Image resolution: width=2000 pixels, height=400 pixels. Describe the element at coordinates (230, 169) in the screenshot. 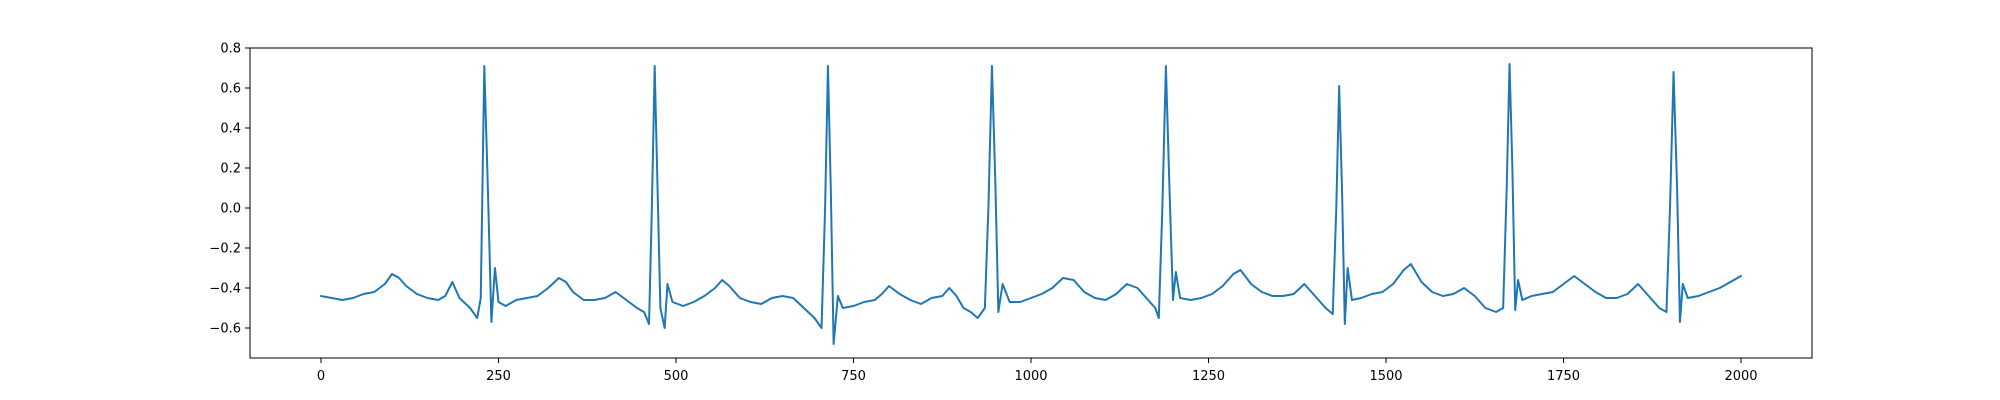

I see `y-tick-label: 0.2` at that location.